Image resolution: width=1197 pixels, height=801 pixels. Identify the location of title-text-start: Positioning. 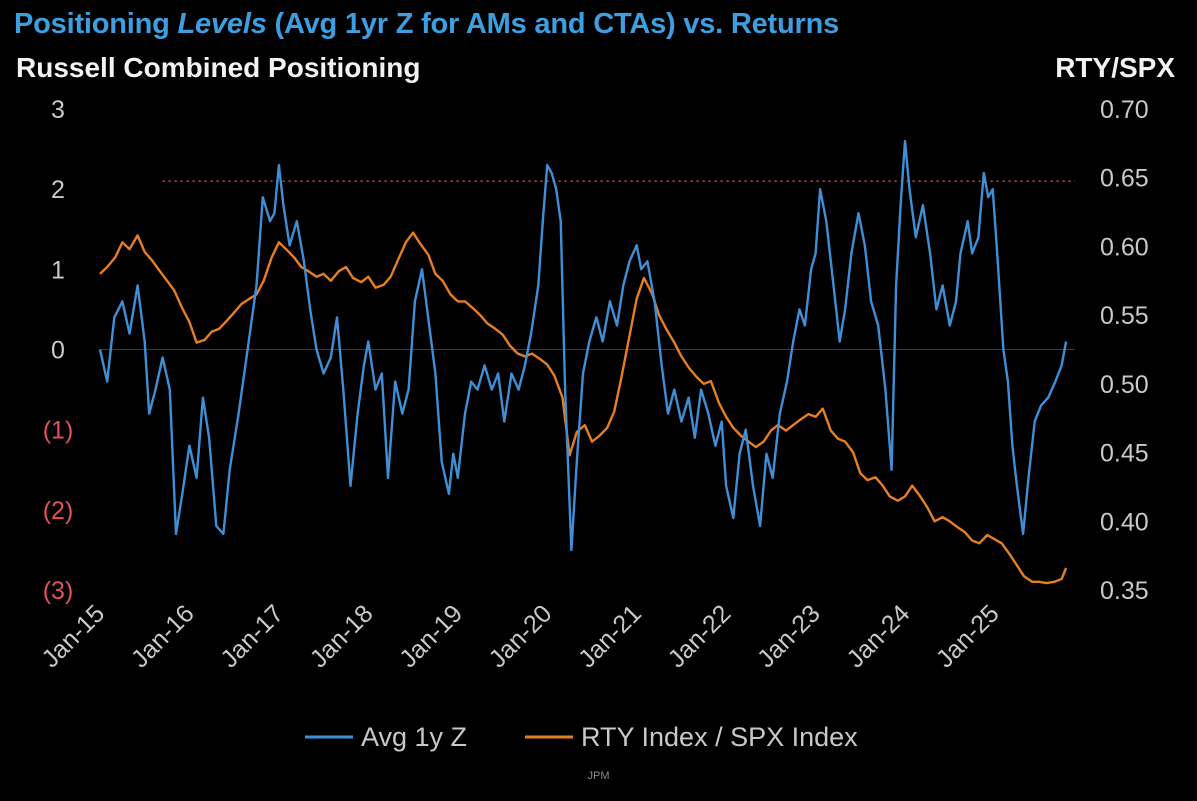
(96, 24).